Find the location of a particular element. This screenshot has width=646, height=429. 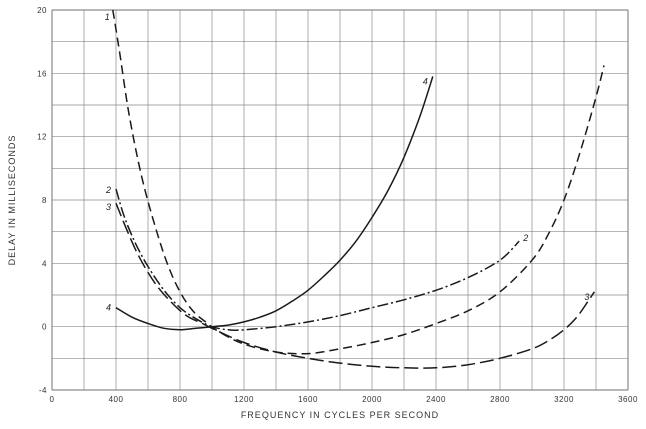

x-tick-label: 1200 is located at coordinates (244, 399).